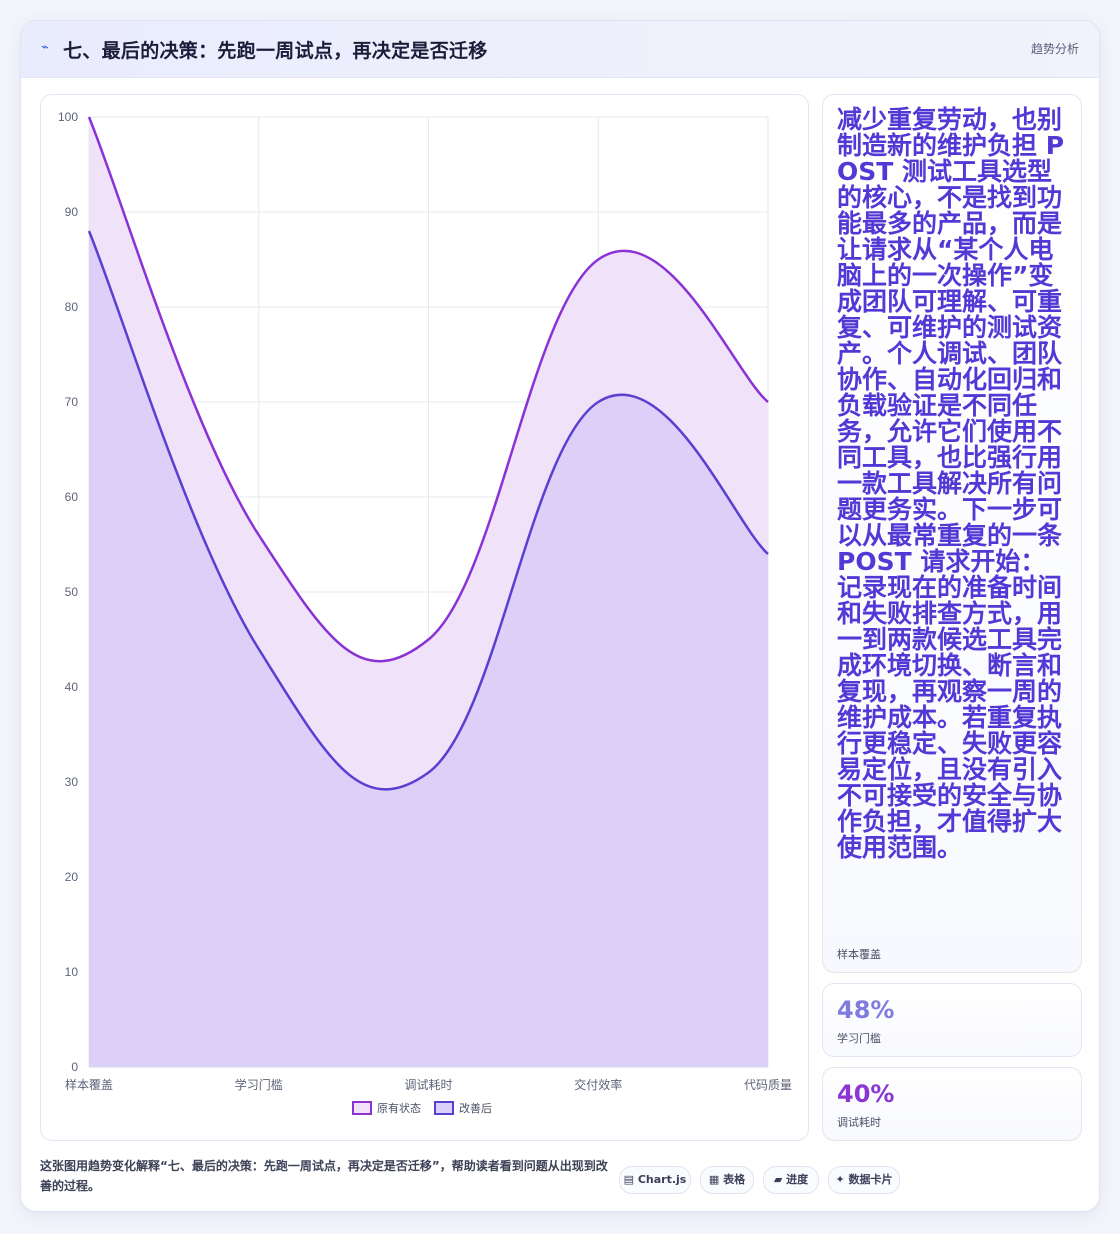 Image resolution: width=1120 pixels, height=1234 pixels. I want to click on summary-label: 样本覆盖, so click(859, 954).